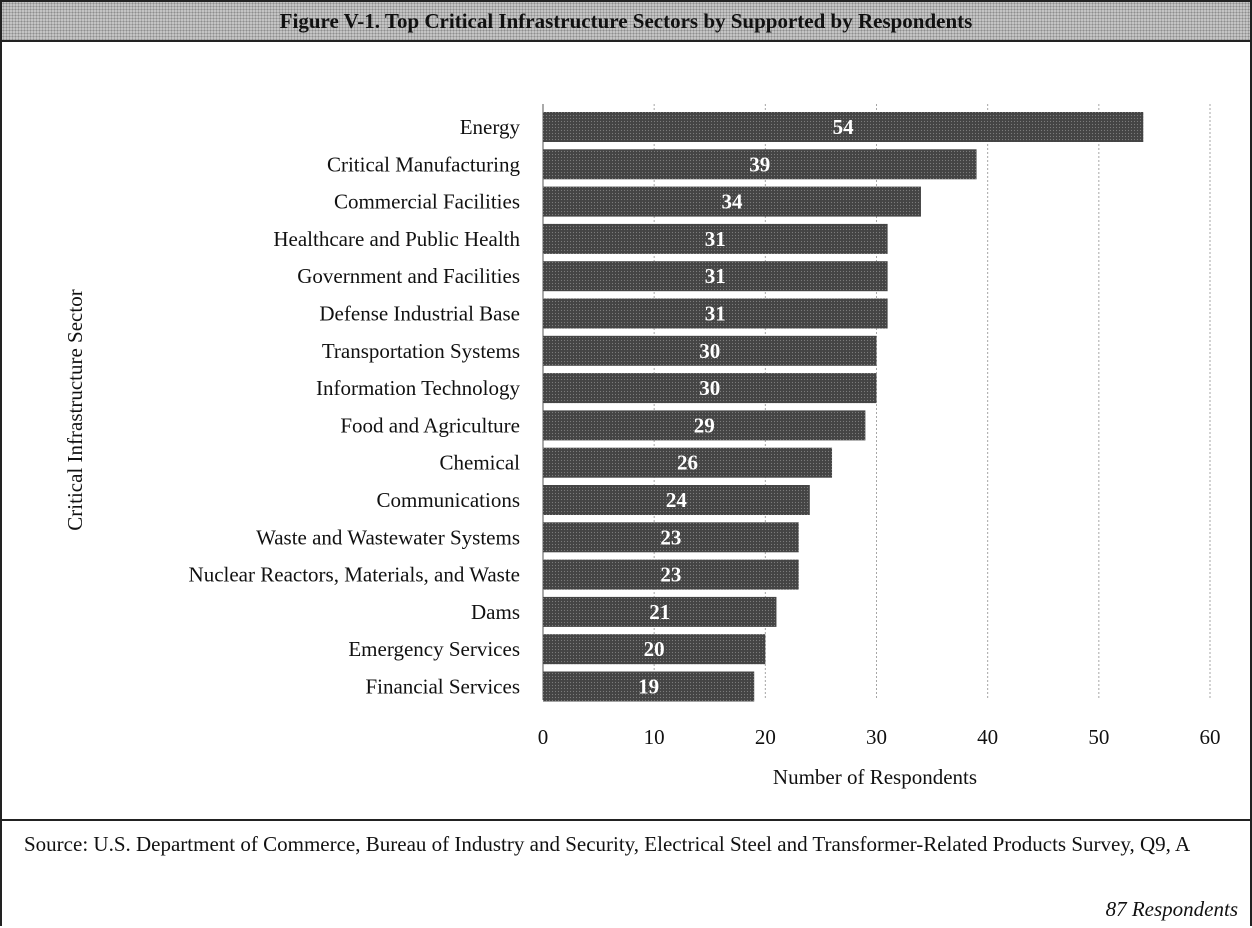 The image size is (1252, 928). Describe the element at coordinates (875, 777) in the screenshot. I see `x-axis-title: Number of Respondents` at that location.